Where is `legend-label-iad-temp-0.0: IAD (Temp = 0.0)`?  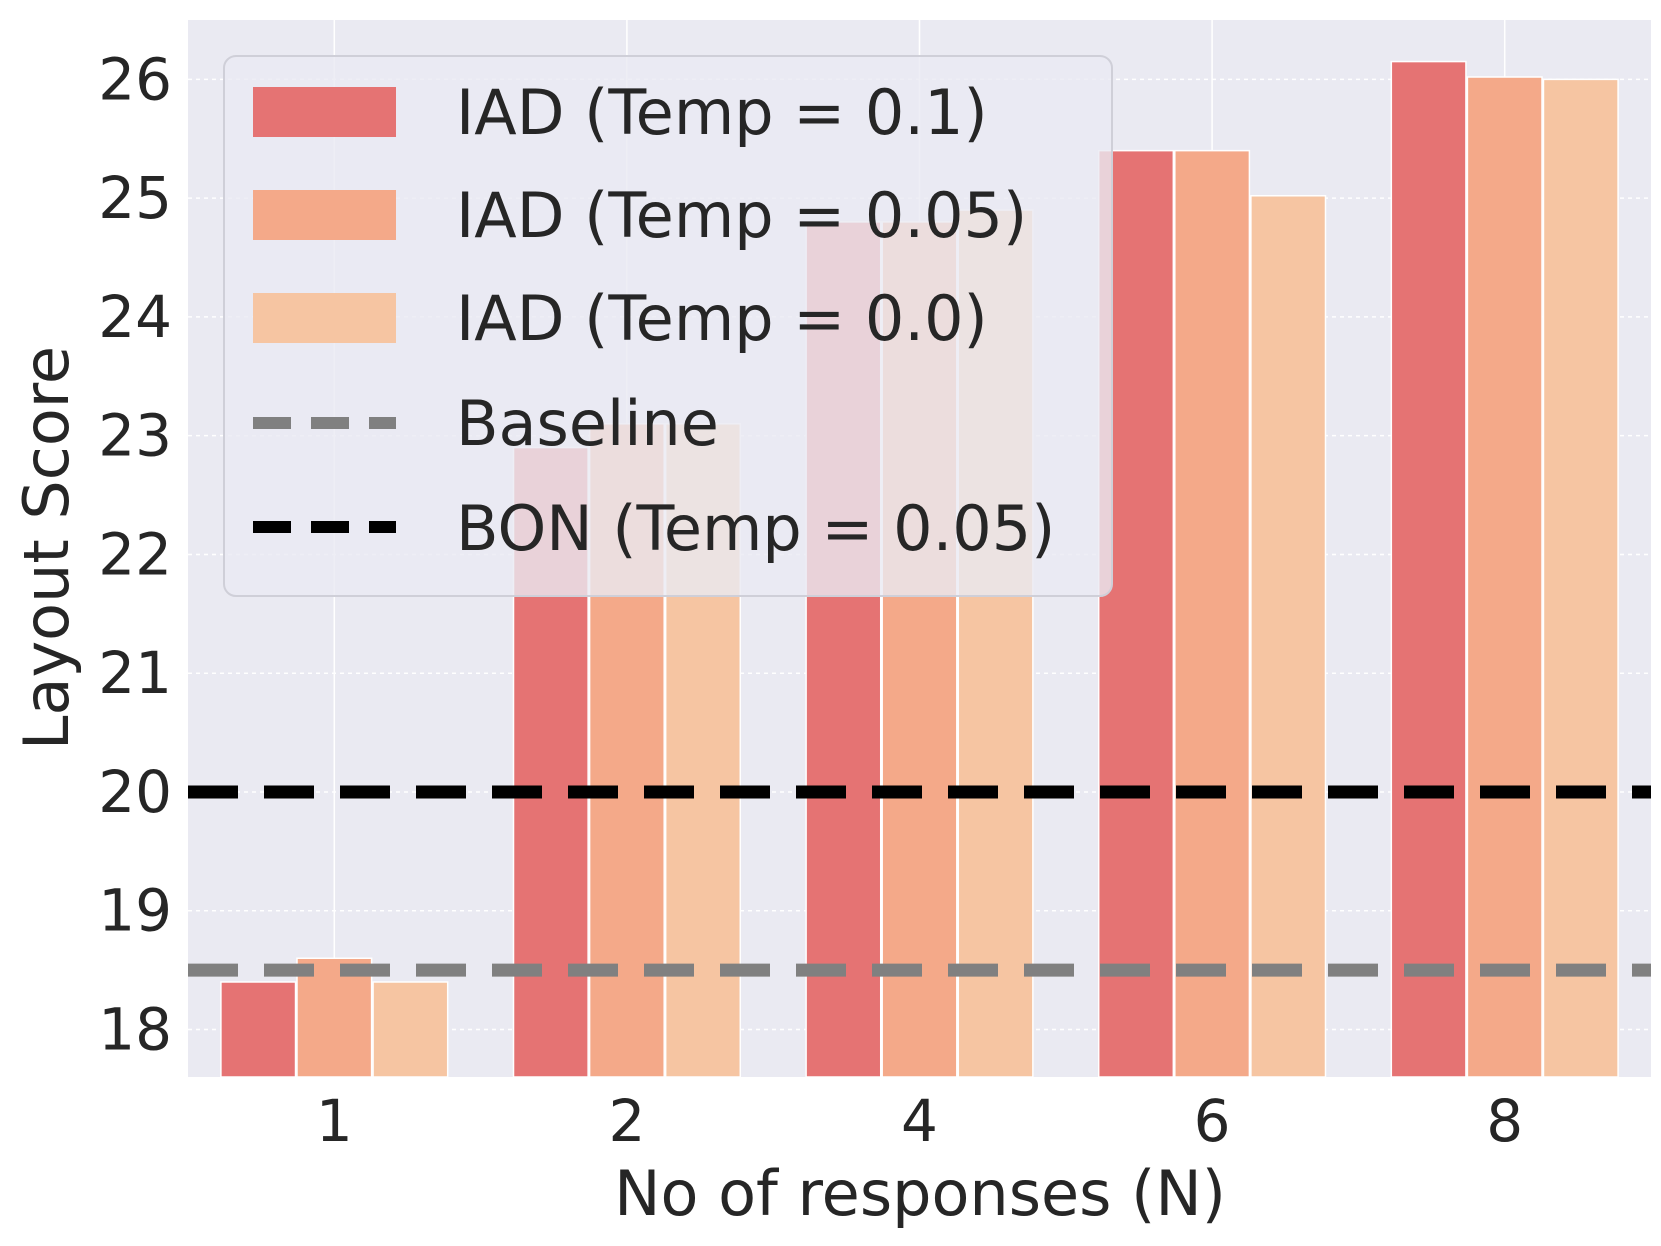
legend-label-iad-temp-0.0: IAD (Temp = 0.0) is located at coordinates (722, 318).